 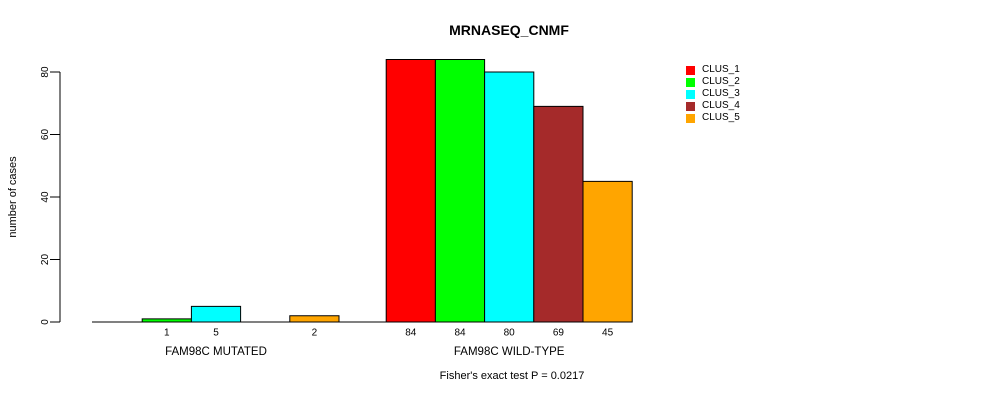 I want to click on legend-label: CLUS_4, so click(x=721, y=105).